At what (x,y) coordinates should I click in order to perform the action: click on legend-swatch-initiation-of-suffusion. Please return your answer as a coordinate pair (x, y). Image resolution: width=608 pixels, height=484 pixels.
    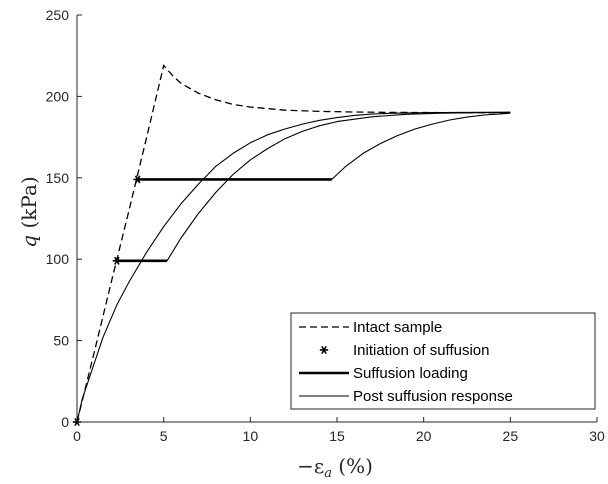
    Looking at the image, I should click on (324, 350).